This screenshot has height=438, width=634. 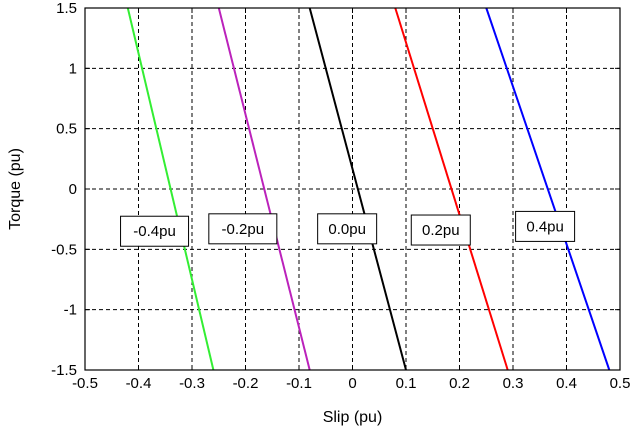 I want to click on x-tick-label: 0.5, so click(x=620, y=383).